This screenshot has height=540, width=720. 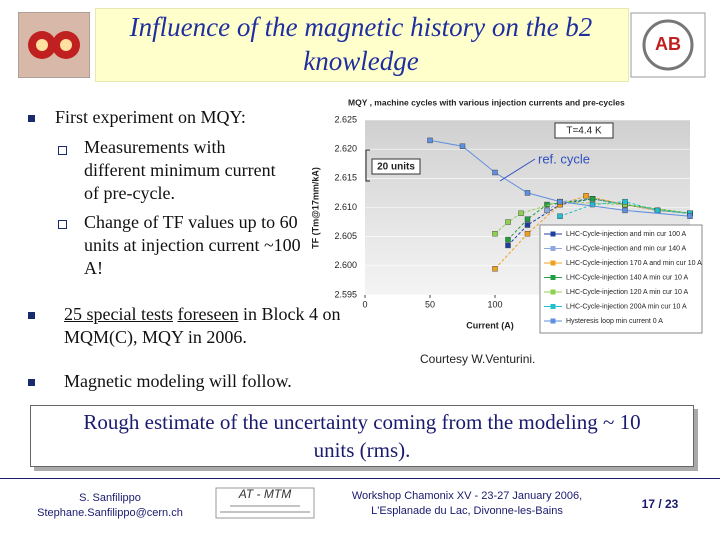 I want to click on footer-rule, so click(x=360, y=478).